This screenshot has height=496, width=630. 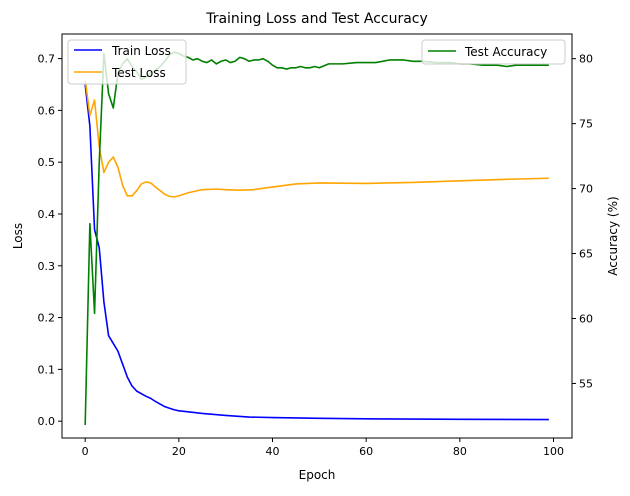 I want to click on legend-left-box, so click(x=127, y=62).